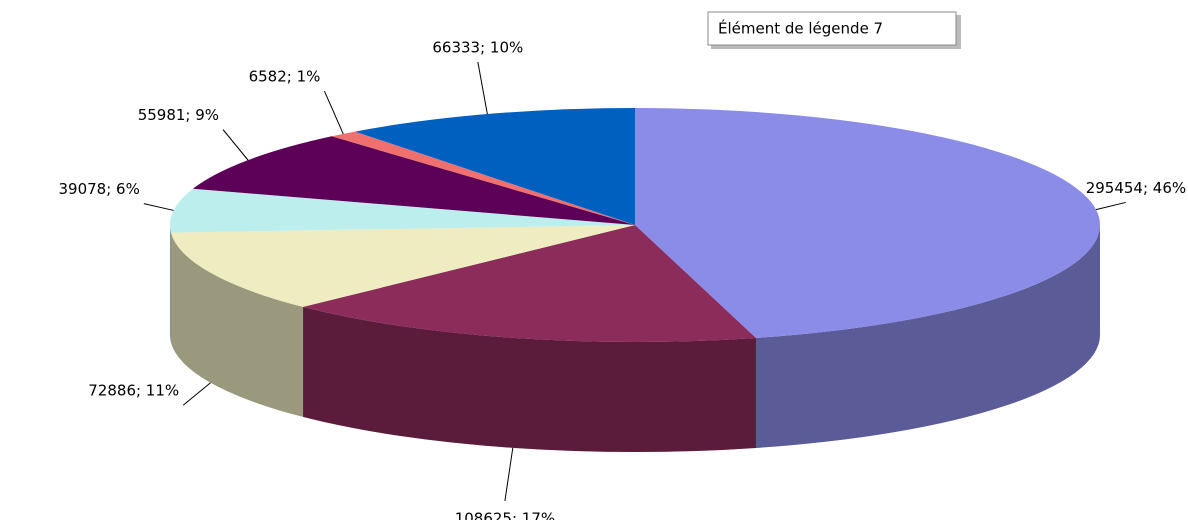 Image resolution: width=1188 pixels, height=520 pixels. Describe the element at coordinates (505, 514) in the screenshot. I see `data-label: 108625; 17%` at that location.